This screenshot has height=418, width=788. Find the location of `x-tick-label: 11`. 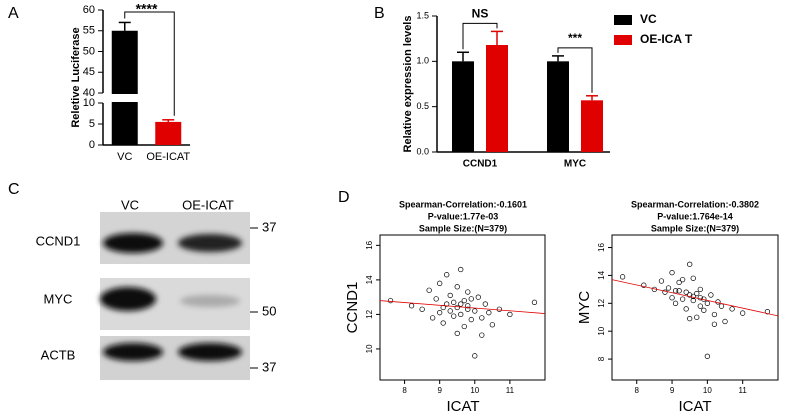

x-tick-label: 11 is located at coordinates (743, 390).